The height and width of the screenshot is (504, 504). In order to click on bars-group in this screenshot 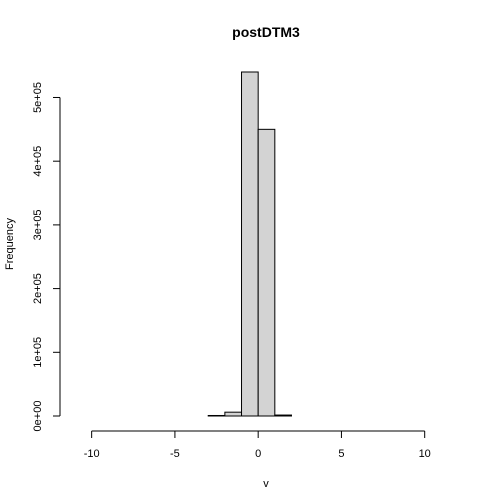, I will do `click(249, 244)`.